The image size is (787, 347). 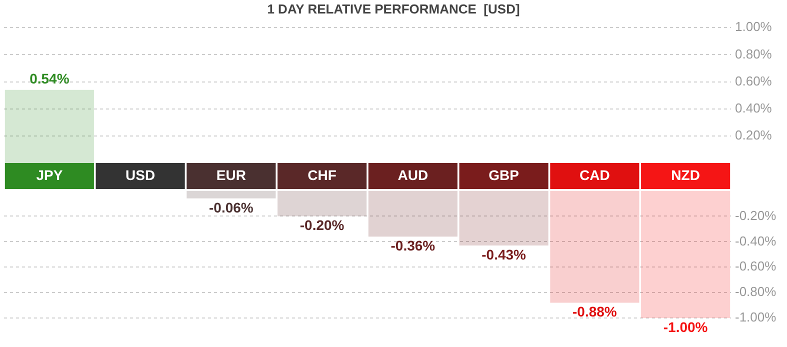 What do you see at coordinates (503, 174) in the screenshot?
I see `x-tick-label: GBP` at bounding box center [503, 174].